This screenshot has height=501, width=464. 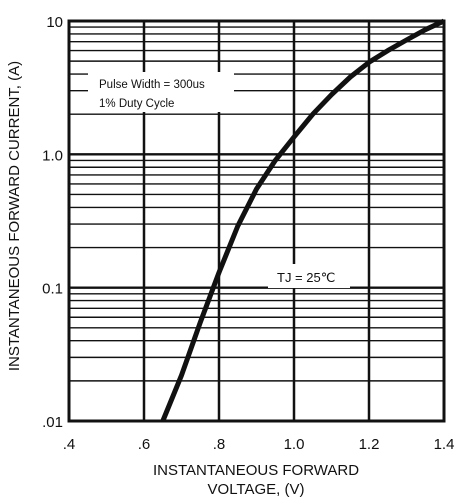 What do you see at coordinates (369, 444) in the screenshot?
I see `x-tick-label: 1.2` at bounding box center [369, 444].